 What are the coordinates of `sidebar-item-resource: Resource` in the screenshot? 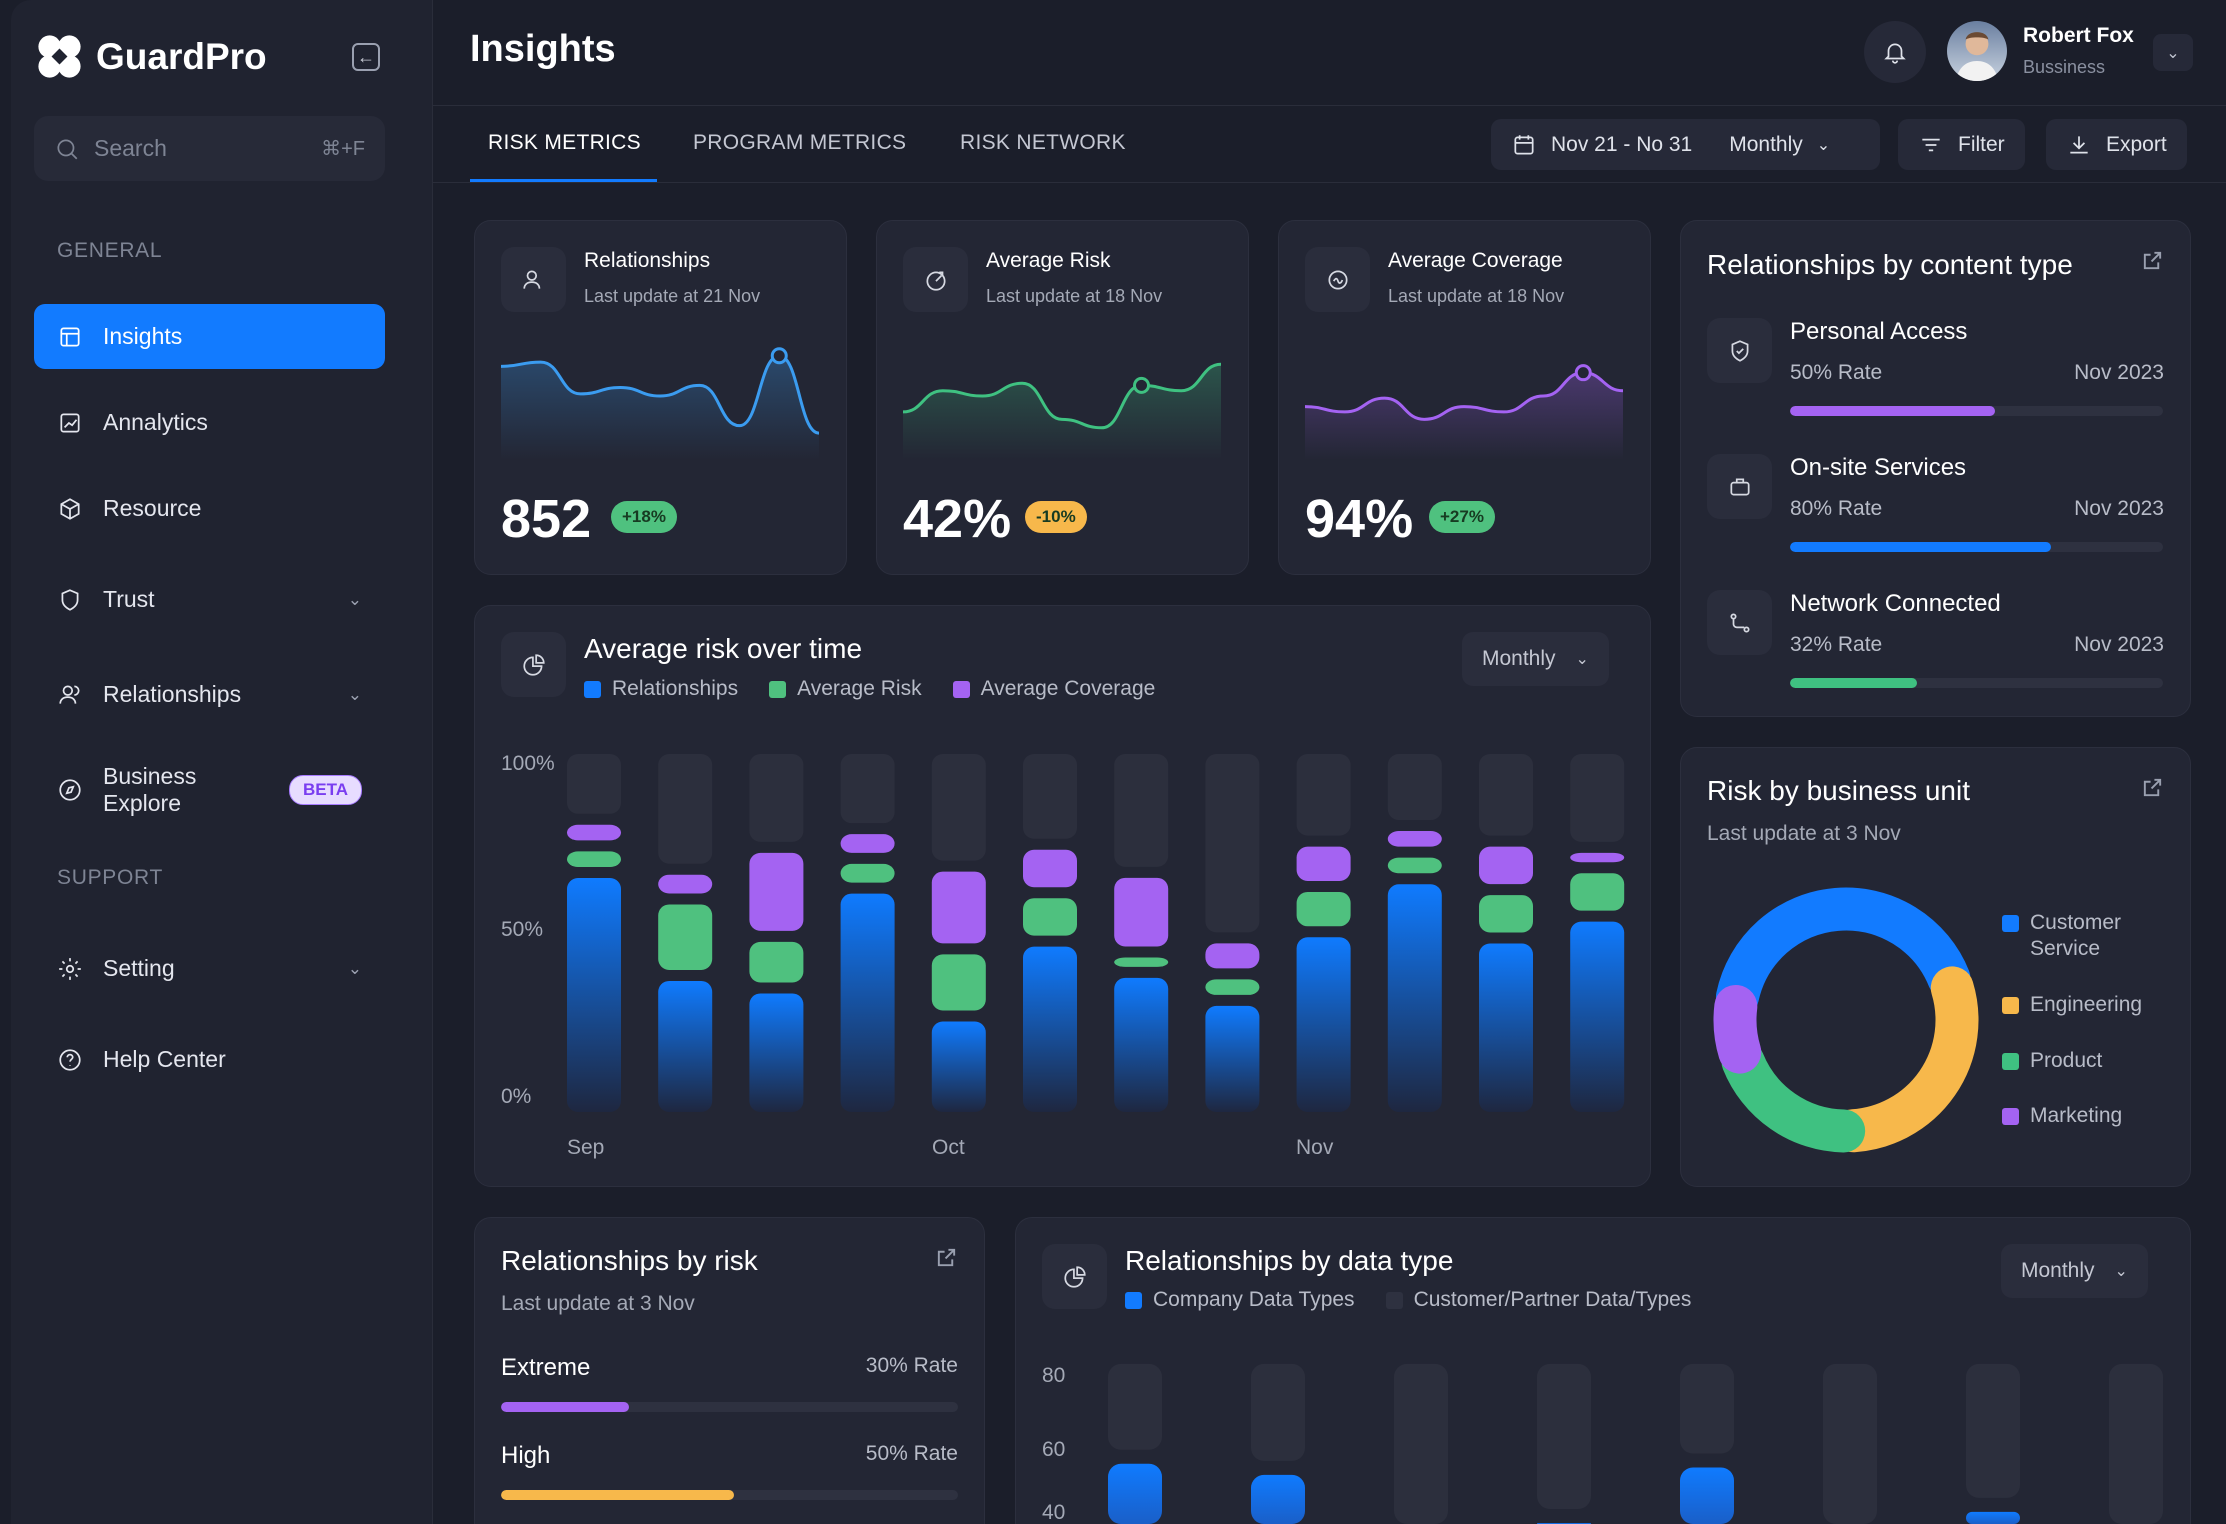 It's located at (209, 508).